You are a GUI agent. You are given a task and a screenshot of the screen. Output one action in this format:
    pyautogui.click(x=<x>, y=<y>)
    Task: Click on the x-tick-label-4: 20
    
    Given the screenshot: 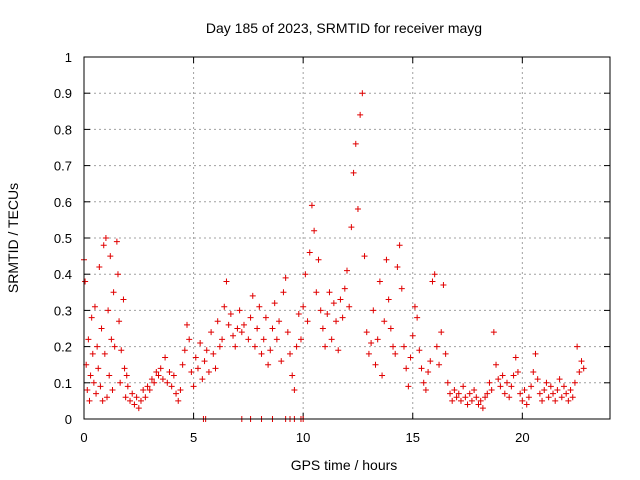 What is the action you would take?
    pyautogui.click(x=522, y=437)
    